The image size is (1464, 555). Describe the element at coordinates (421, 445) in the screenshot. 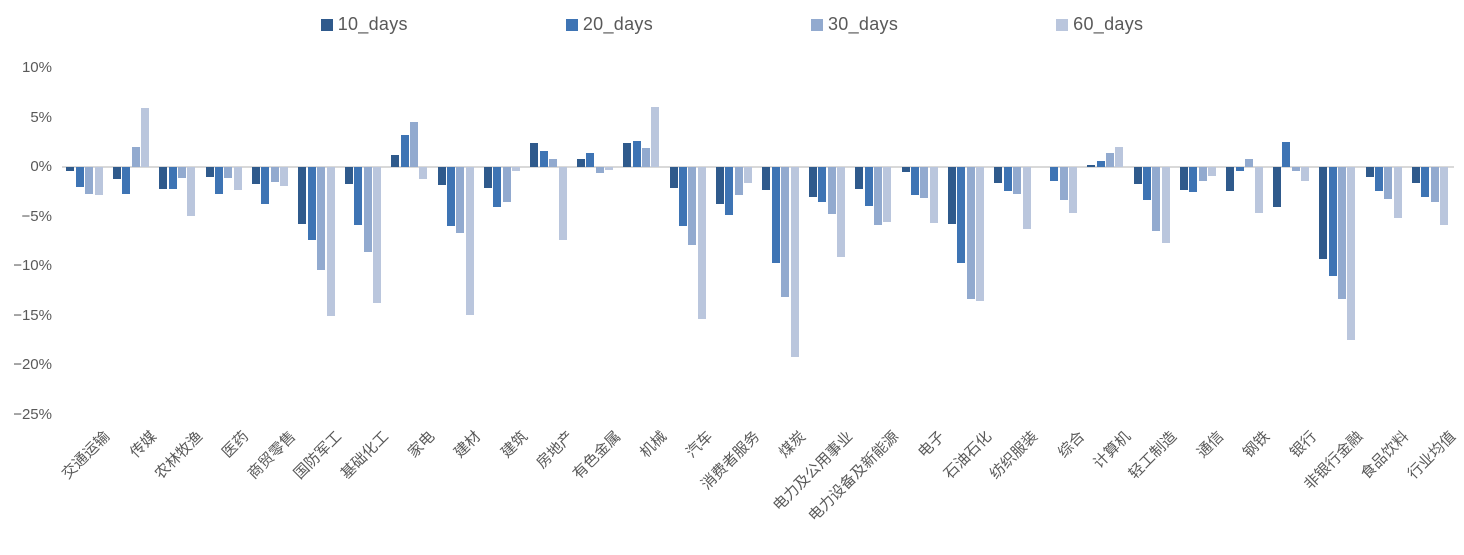

I see `x-category-label: 家电` at that location.